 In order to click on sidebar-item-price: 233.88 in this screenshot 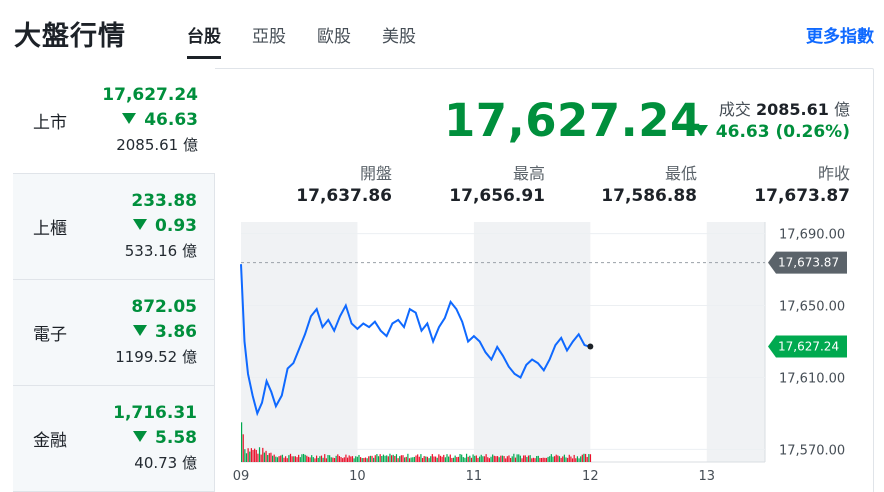, I will do `click(164, 201)`.